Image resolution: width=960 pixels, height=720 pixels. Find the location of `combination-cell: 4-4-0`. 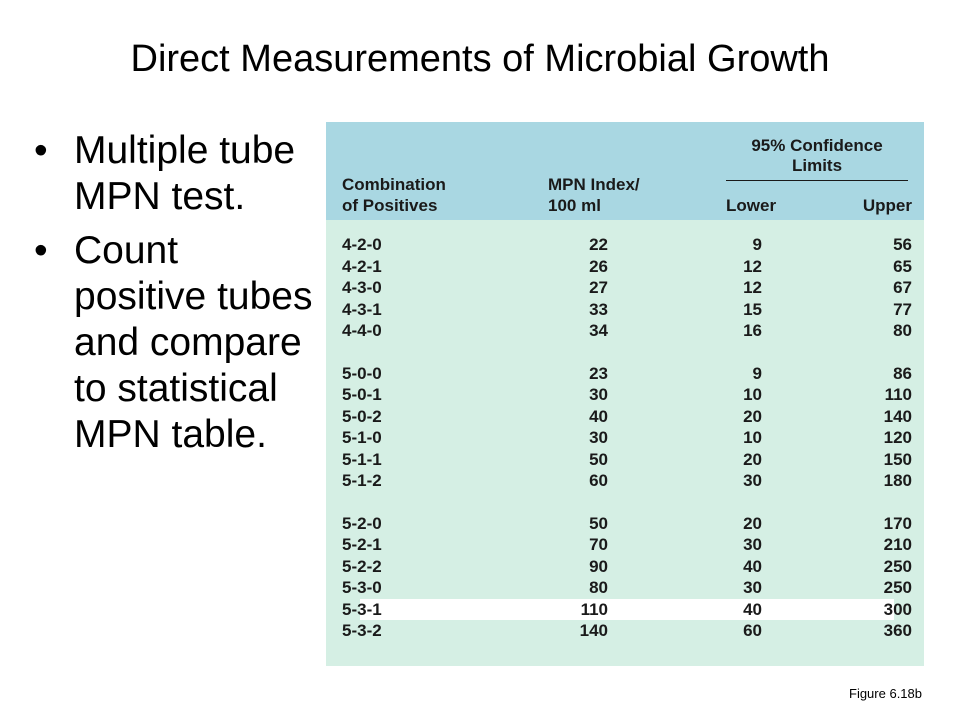

combination-cell: 4-4-0 is located at coordinates (362, 330).